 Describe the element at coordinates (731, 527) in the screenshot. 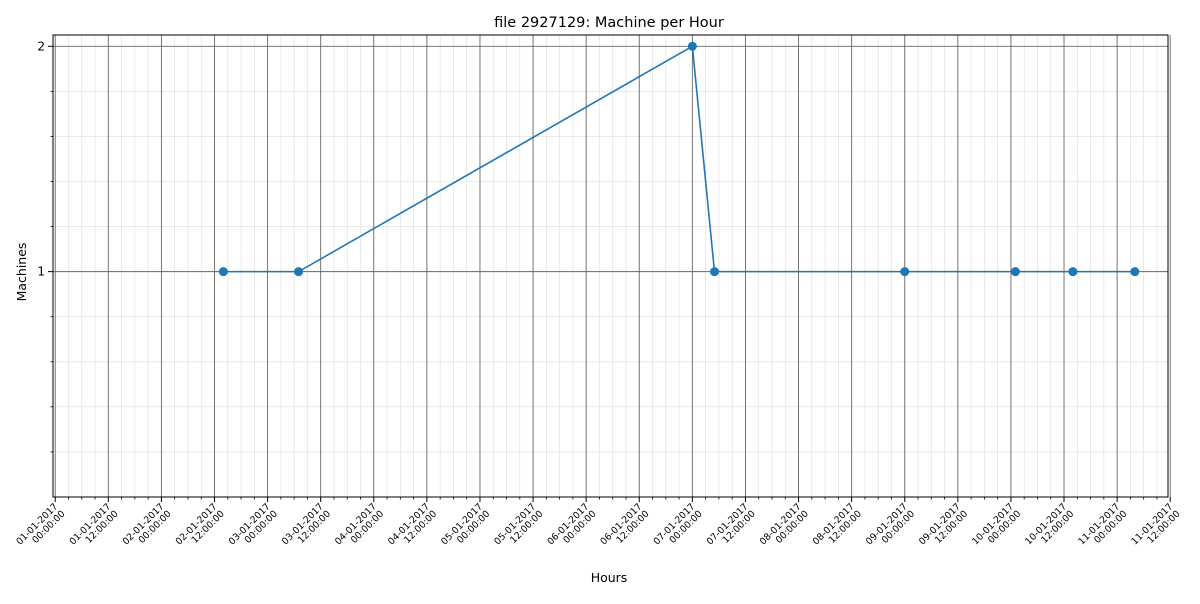

I see `x-tick-label: 07-01-201712:00:00` at that location.